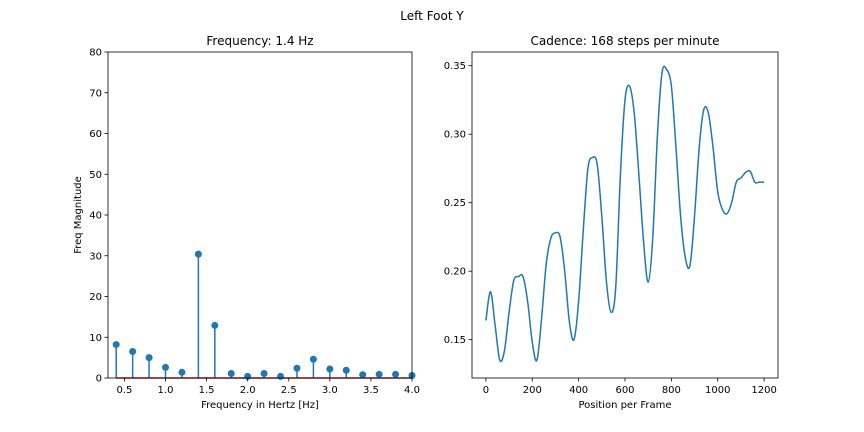 The width and height of the screenshot is (864, 432). I want to click on y-tick-label: 30, so click(95, 256).